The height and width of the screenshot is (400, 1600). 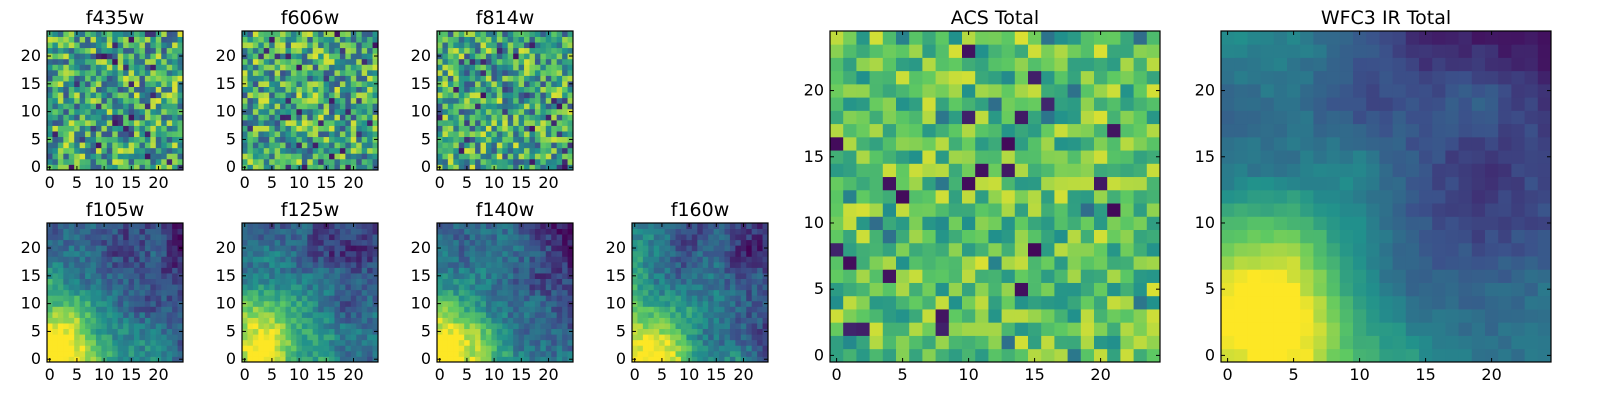 What do you see at coordinates (743, 374) in the screenshot?
I see `x-tick-label: 20` at bounding box center [743, 374].